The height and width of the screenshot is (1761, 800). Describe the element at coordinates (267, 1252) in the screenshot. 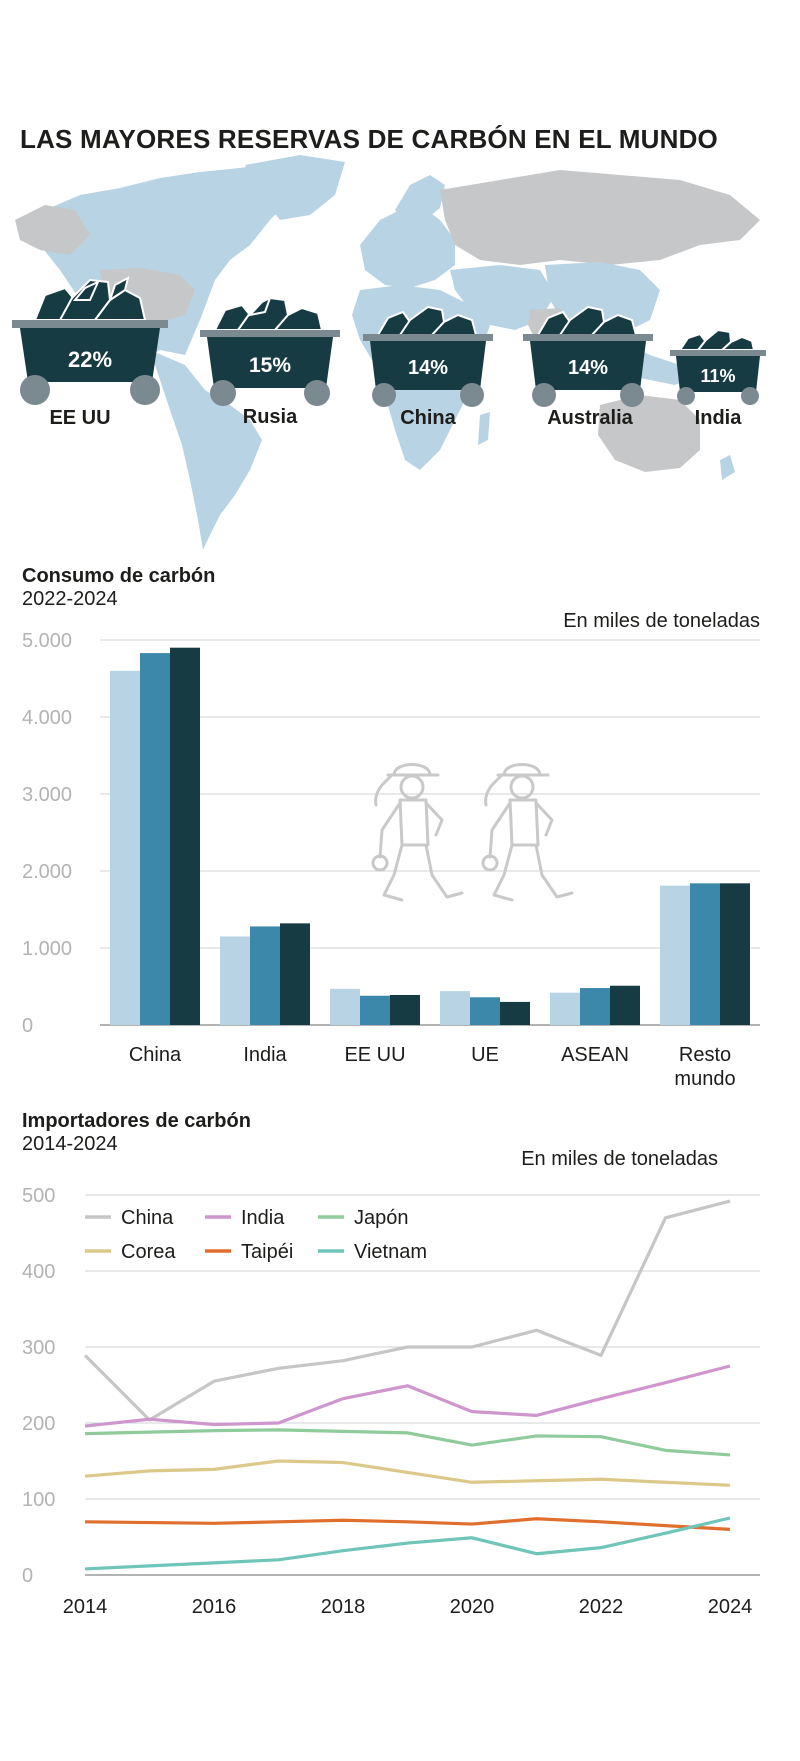

I see `legend-label: Taipéi` at that location.